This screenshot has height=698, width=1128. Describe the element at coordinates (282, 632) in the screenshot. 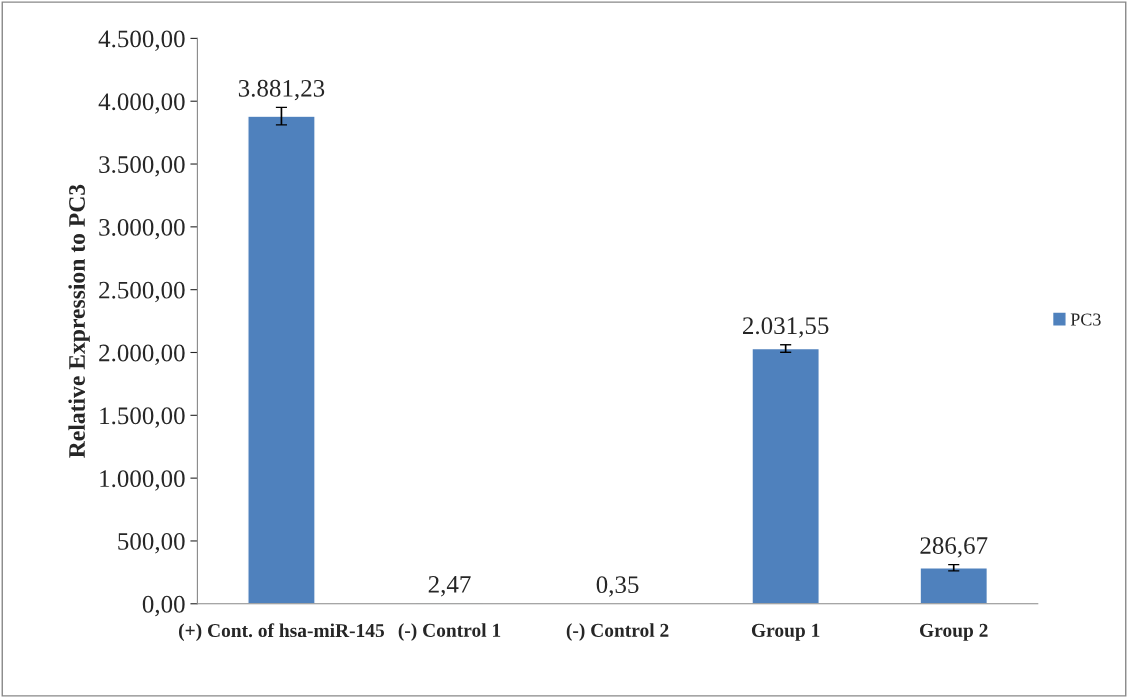

I see `x-tick-label: (+) Cont. of hsa-miR-145` at that location.